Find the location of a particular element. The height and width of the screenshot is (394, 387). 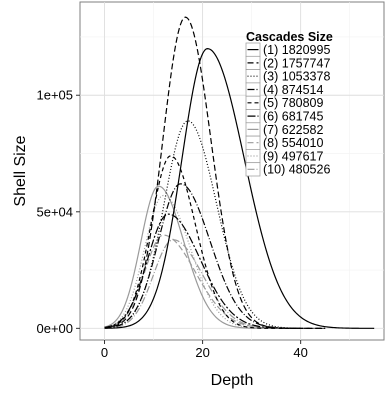

legend-label: (9) 497617 is located at coordinates (293, 156).